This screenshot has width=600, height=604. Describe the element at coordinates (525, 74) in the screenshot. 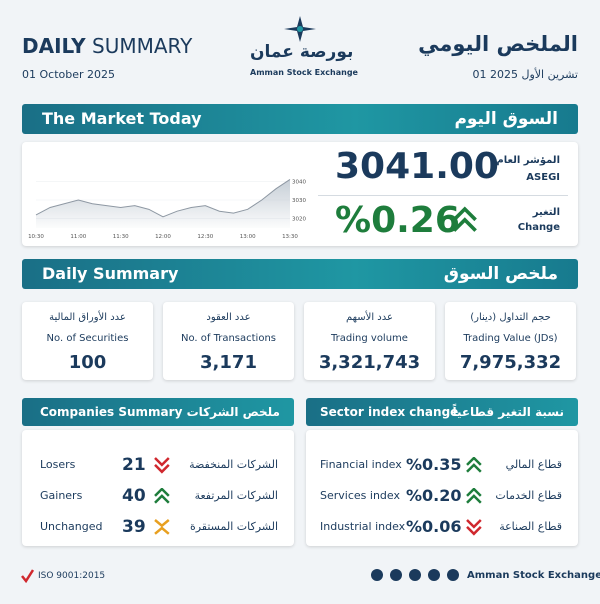

I see `date-ar: 01 تشرين الأول 2025` at that location.